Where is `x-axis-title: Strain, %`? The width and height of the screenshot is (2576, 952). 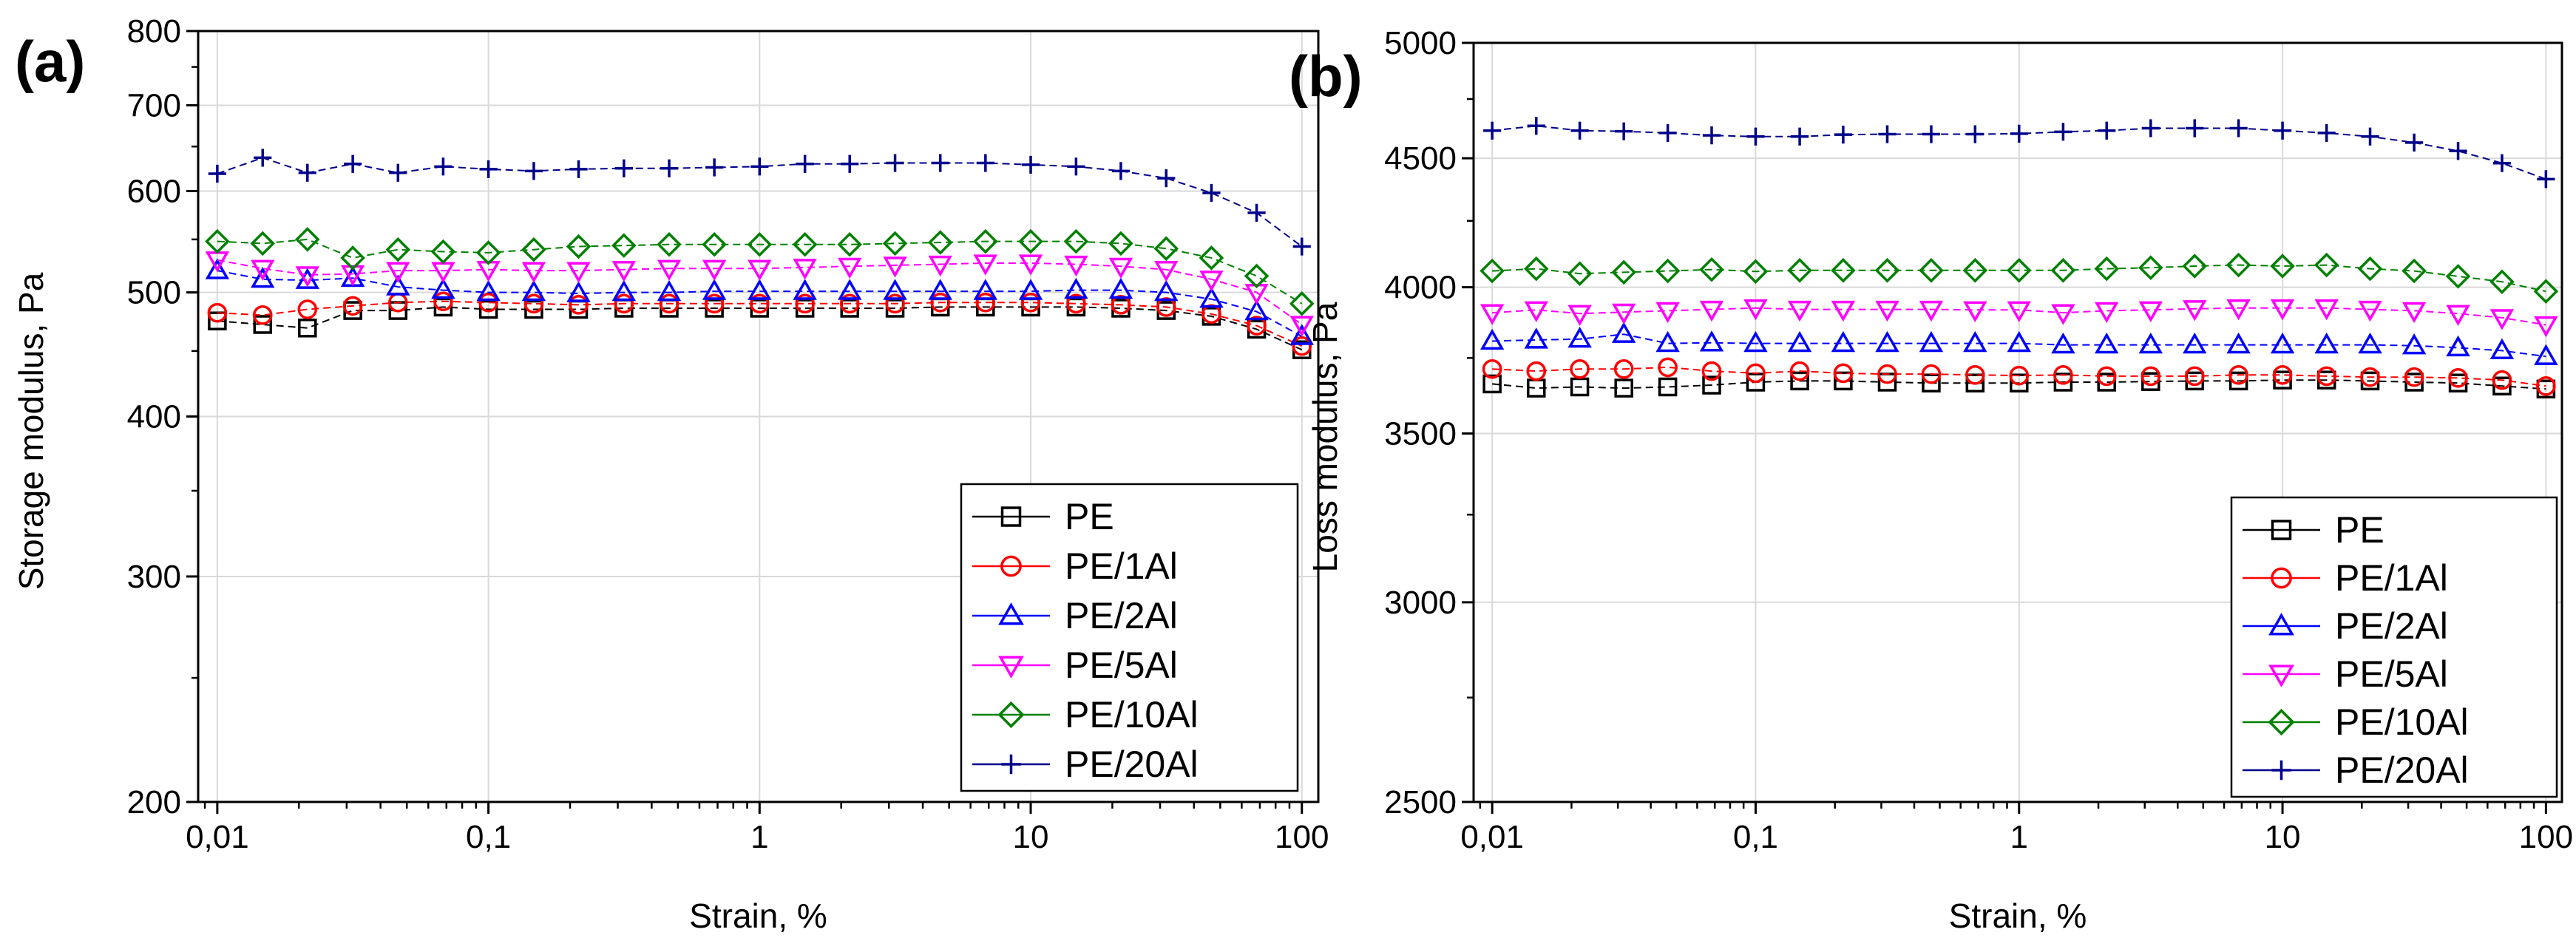 x-axis-title: Strain, % is located at coordinates (2018, 916).